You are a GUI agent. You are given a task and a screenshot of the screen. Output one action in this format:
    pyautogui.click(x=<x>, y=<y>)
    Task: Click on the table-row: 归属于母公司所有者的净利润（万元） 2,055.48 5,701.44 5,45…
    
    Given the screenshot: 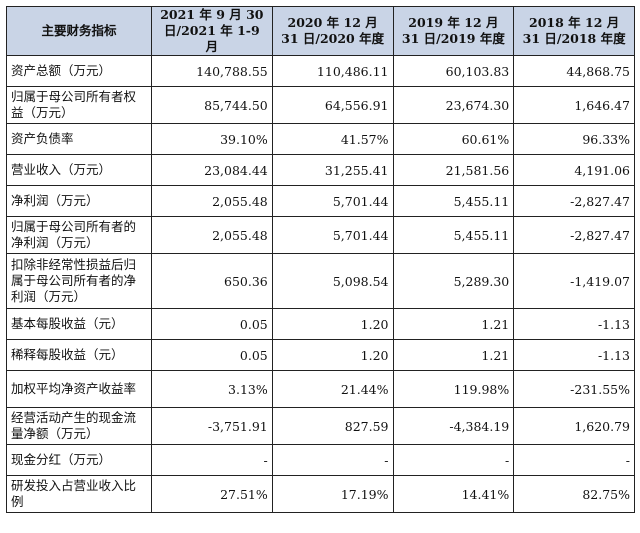 What is the action you would take?
    pyautogui.click(x=320, y=235)
    